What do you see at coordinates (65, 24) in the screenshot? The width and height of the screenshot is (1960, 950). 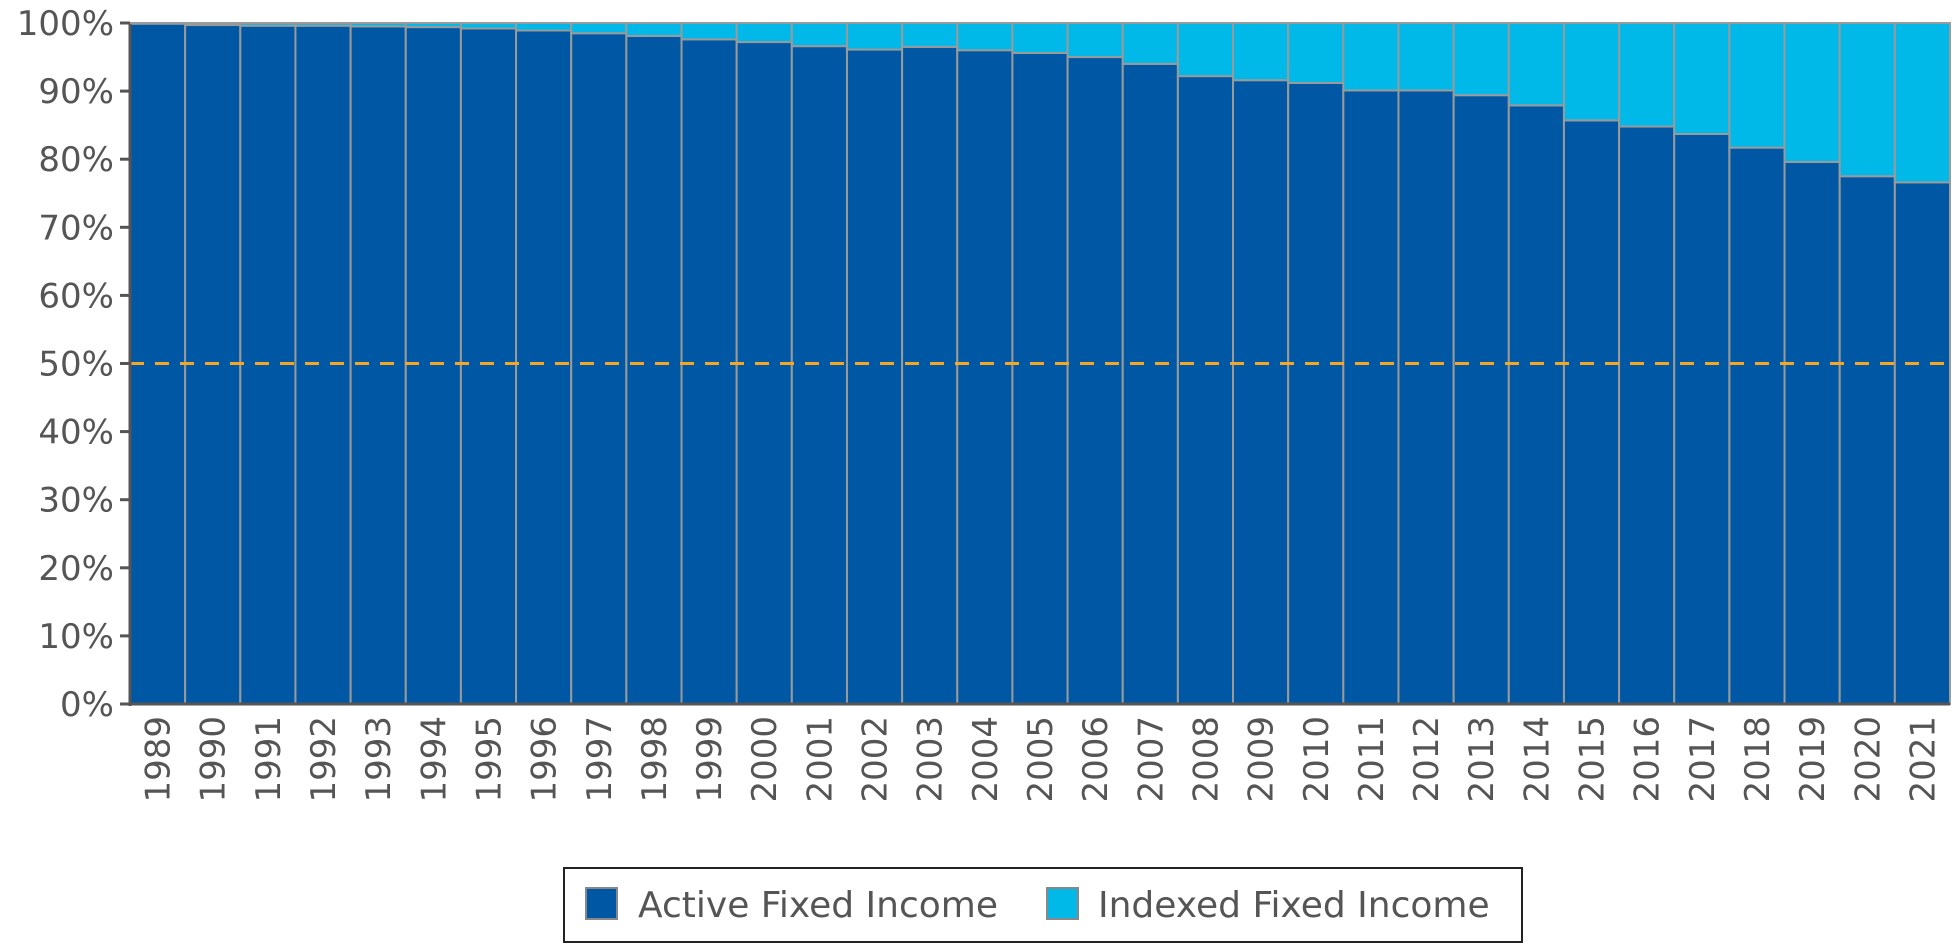 I see `y-tick-label: 100%` at bounding box center [65, 24].